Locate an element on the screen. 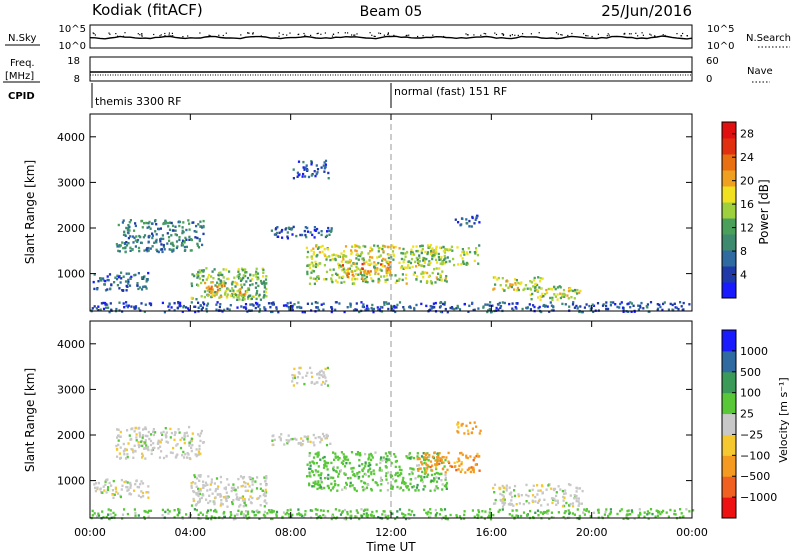  velocity-colorbar-swatch is located at coordinates (729, 487).